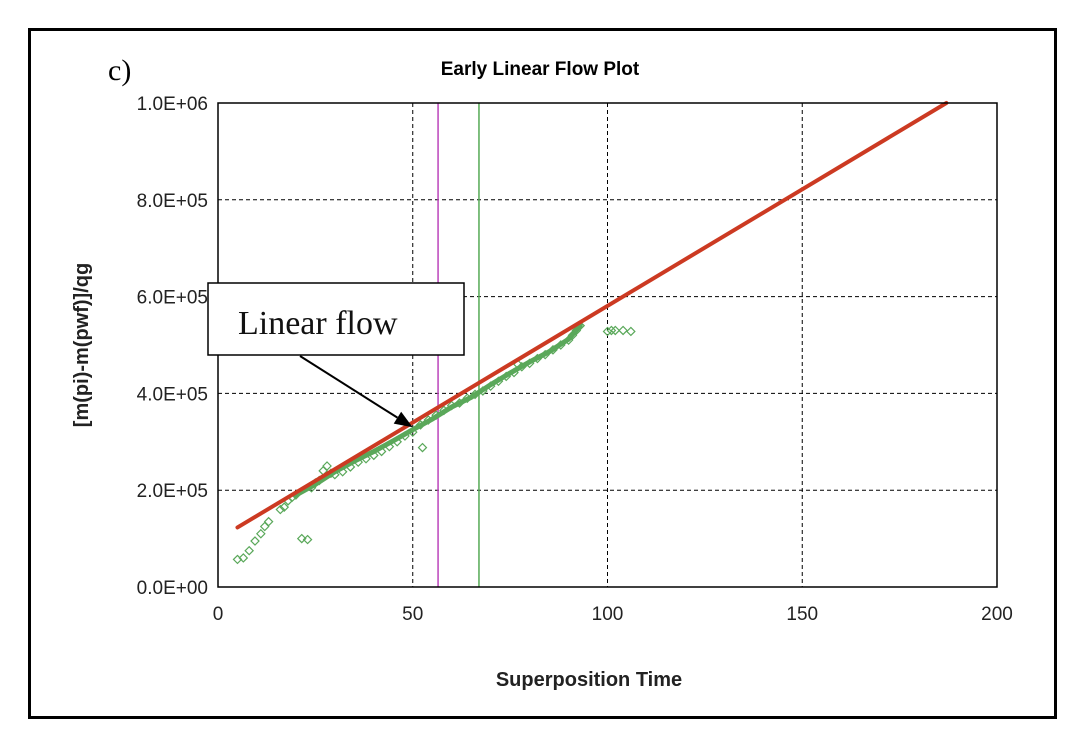 The height and width of the screenshot is (750, 1090). Describe the element at coordinates (172, 298) in the screenshot. I see `y-tick-label: 6.0E+05` at that location.